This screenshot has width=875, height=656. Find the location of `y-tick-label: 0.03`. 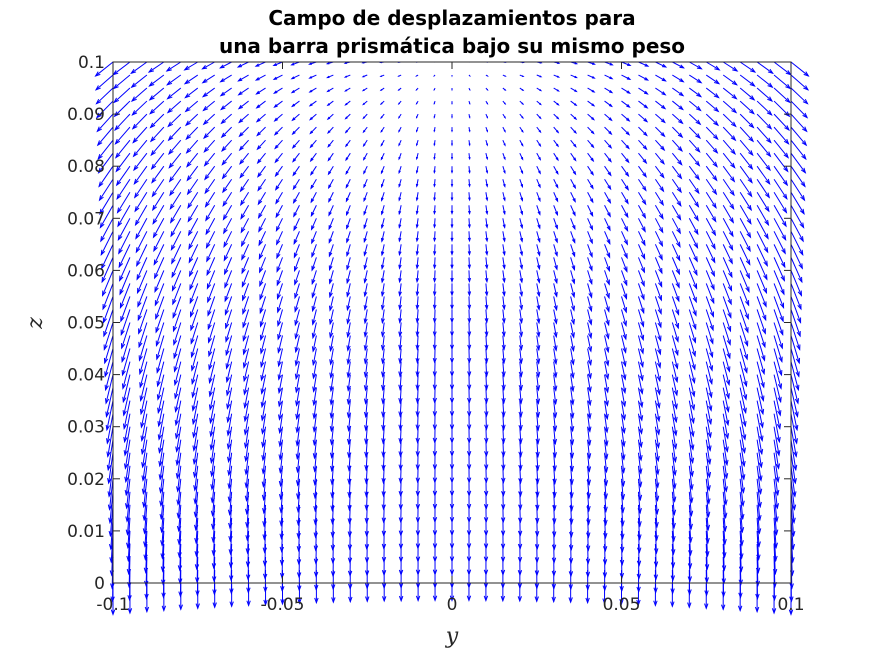

y-tick-label: 0.03 is located at coordinates (86, 428).